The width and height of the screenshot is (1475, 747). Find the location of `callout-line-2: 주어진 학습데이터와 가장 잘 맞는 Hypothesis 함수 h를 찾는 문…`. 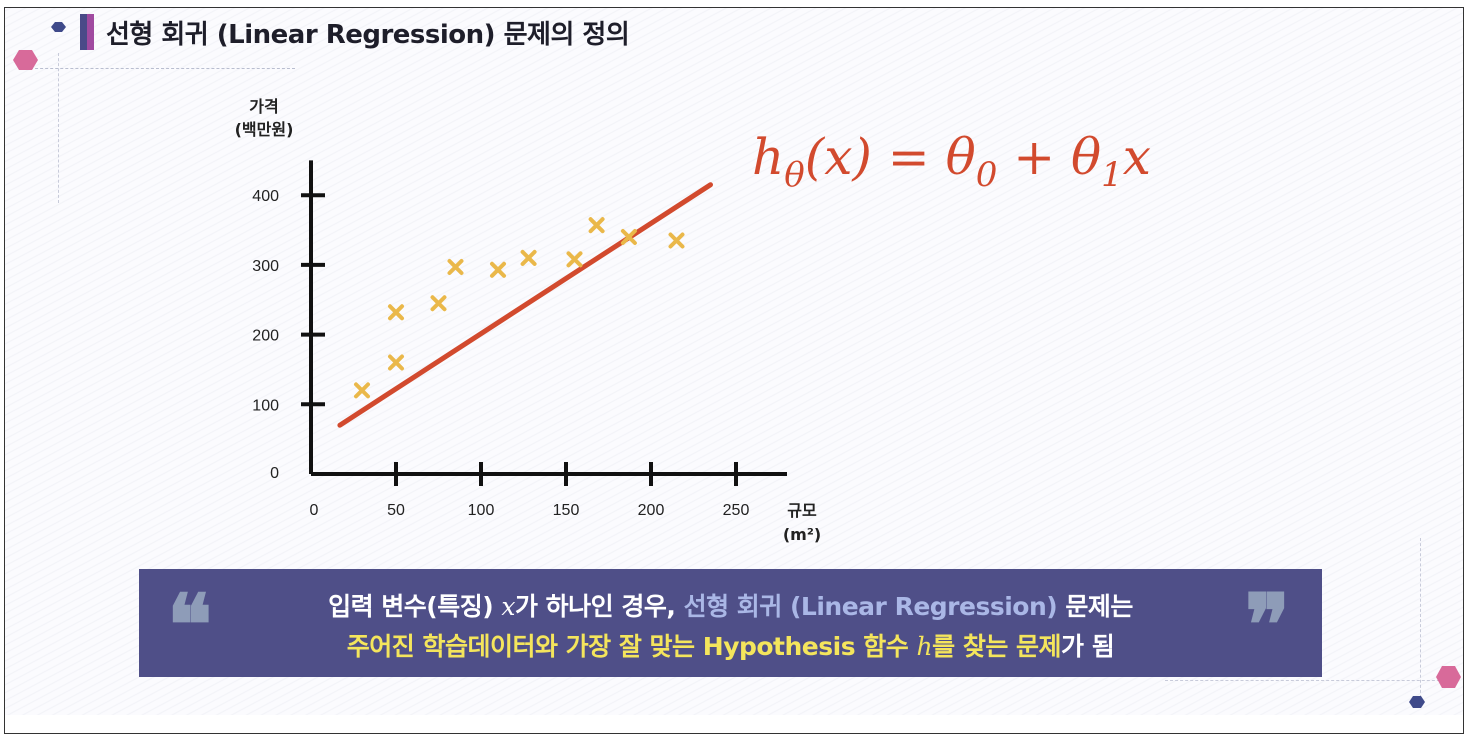

callout-line-2: 주어진 학습데이터와 가장 잘 맞는 Hypothesis 함수 h를 찾는 문… is located at coordinates (730, 645).